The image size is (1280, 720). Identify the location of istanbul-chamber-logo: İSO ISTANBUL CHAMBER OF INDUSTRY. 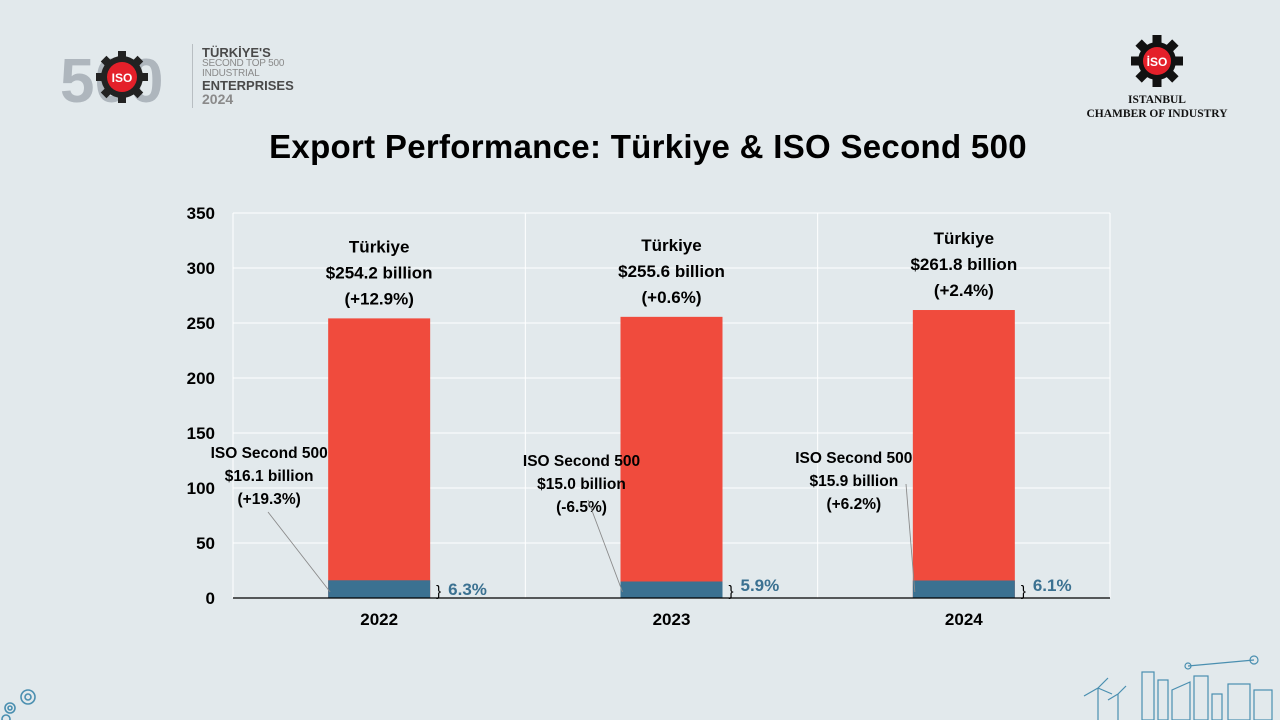
(1157, 80).